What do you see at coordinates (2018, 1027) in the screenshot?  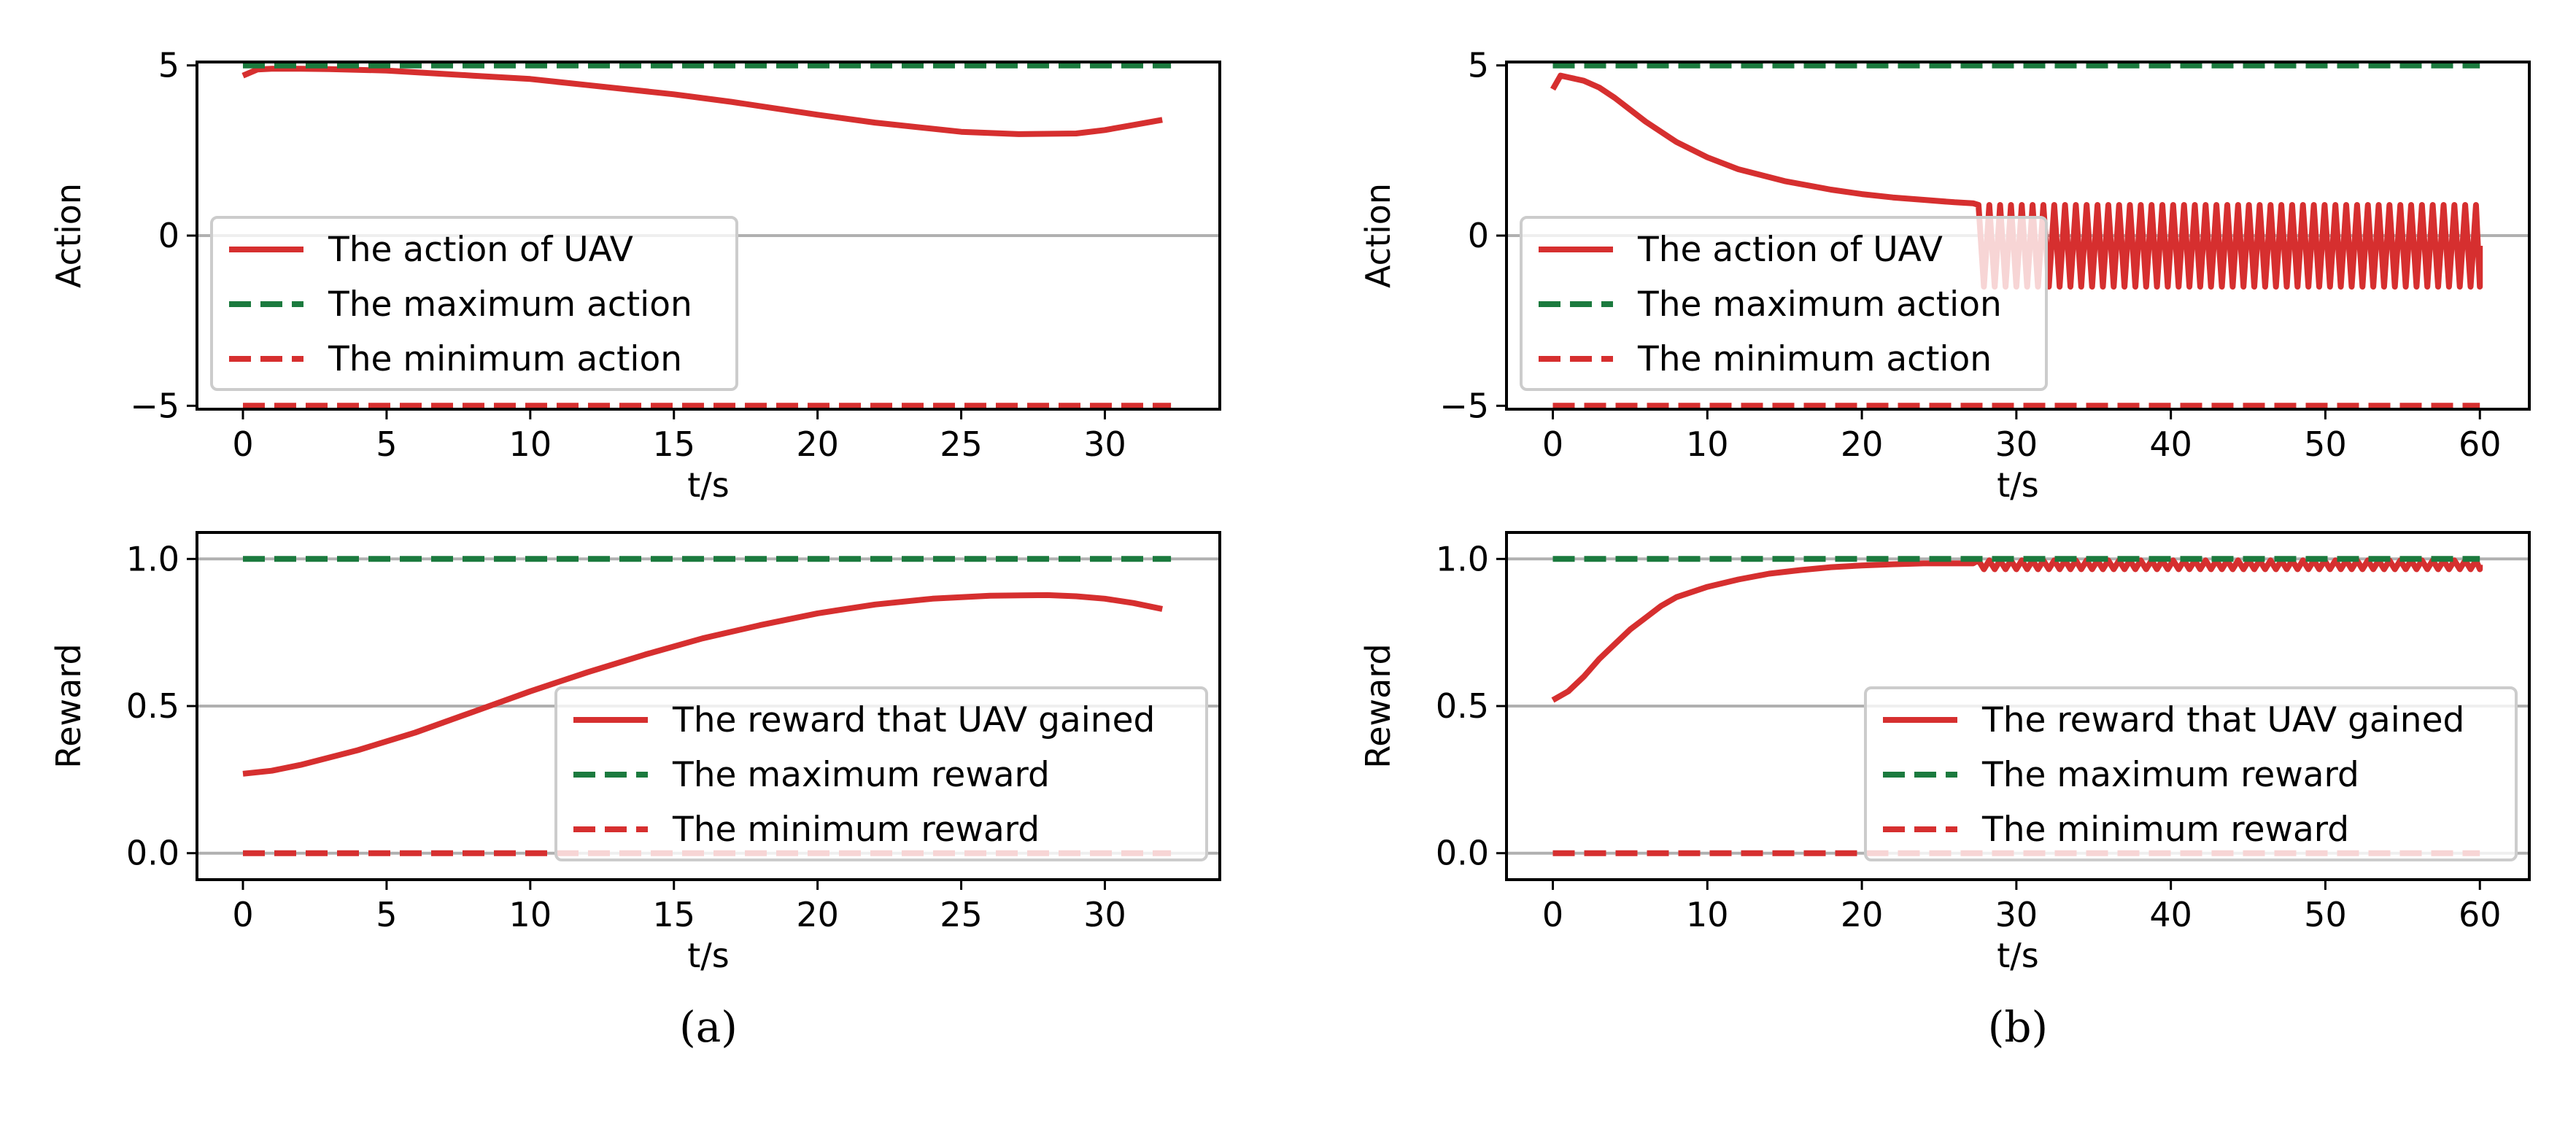 I see `subfigure-caption: (b)` at bounding box center [2018, 1027].